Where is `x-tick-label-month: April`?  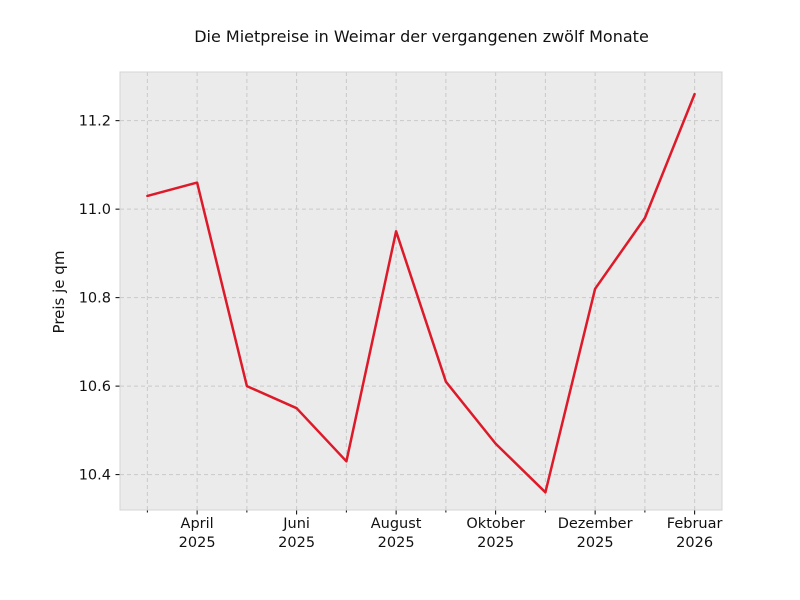
x-tick-label-month: April is located at coordinates (197, 524).